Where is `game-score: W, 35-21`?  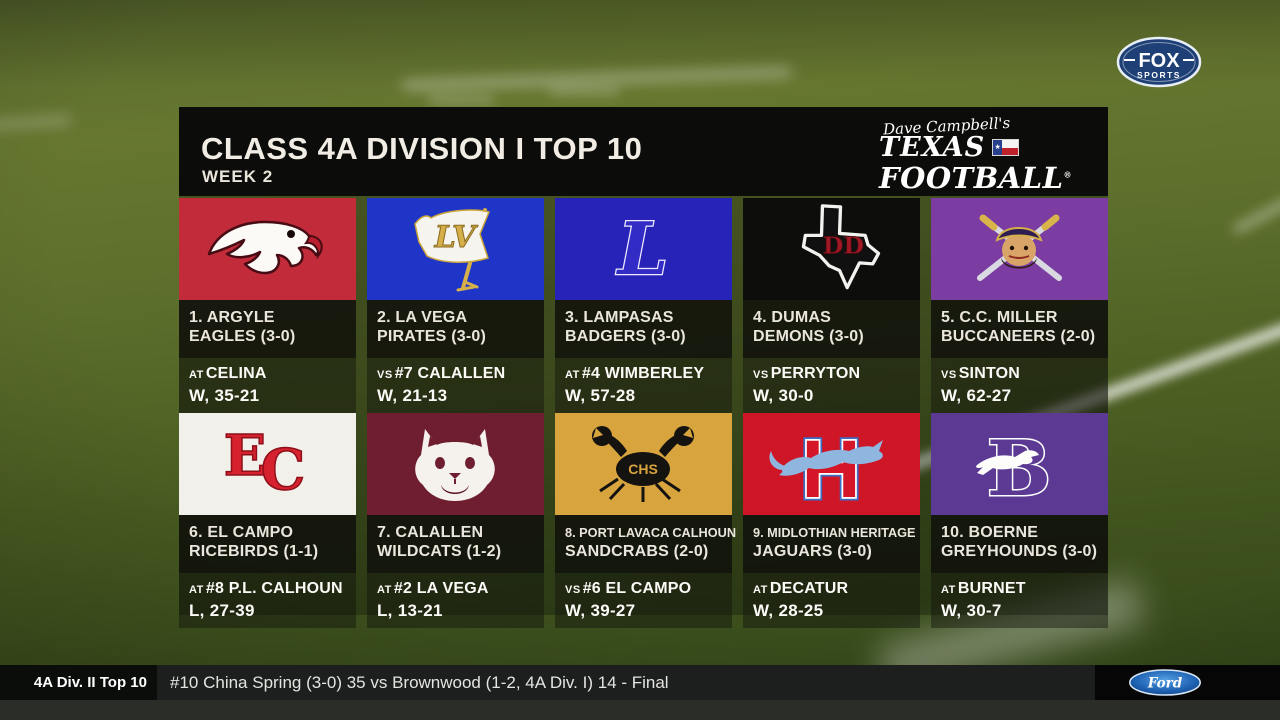 game-score: W, 35-21 is located at coordinates (224, 395).